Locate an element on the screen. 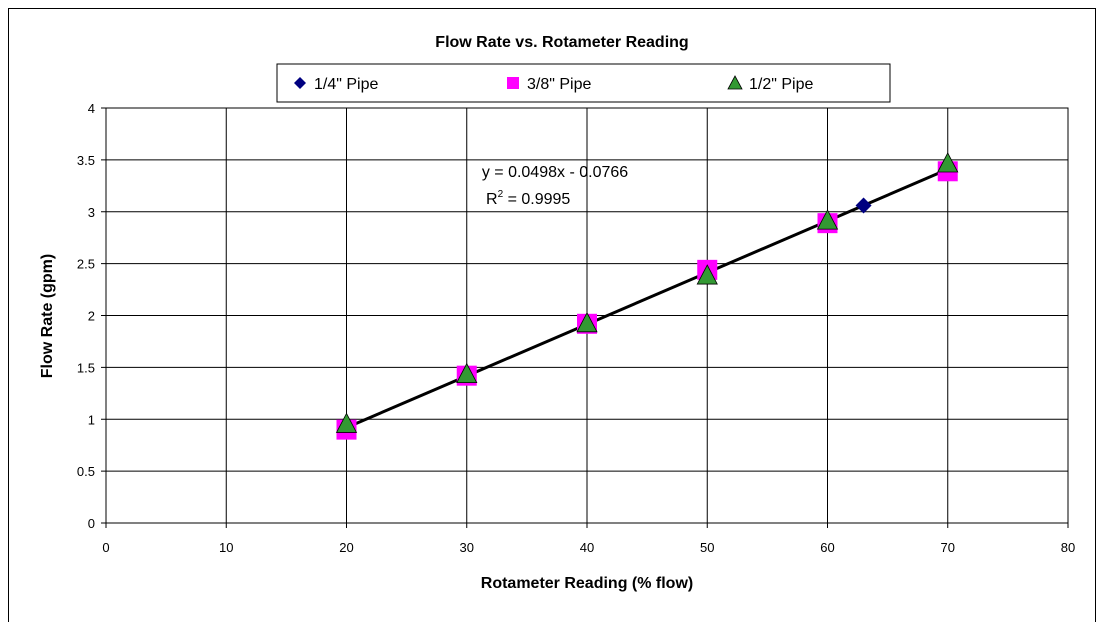 The width and height of the screenshot is (1104, 622). x-tick-label: 40 is located at coordinates (587, 547).